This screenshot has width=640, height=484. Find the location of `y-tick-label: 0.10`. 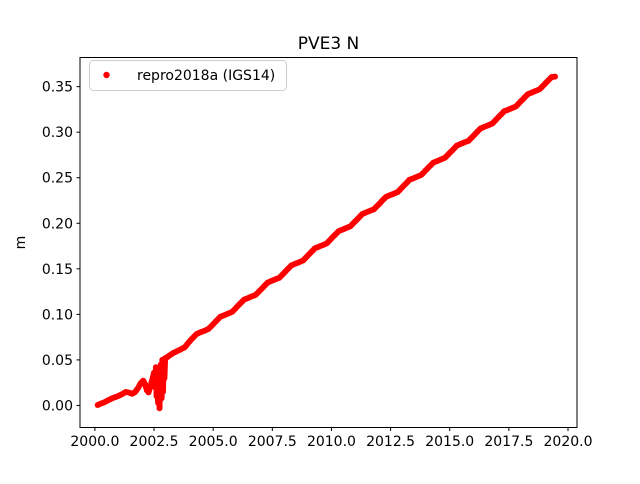

y-tick-label: 0.10 is located at coordinates (57, 315).